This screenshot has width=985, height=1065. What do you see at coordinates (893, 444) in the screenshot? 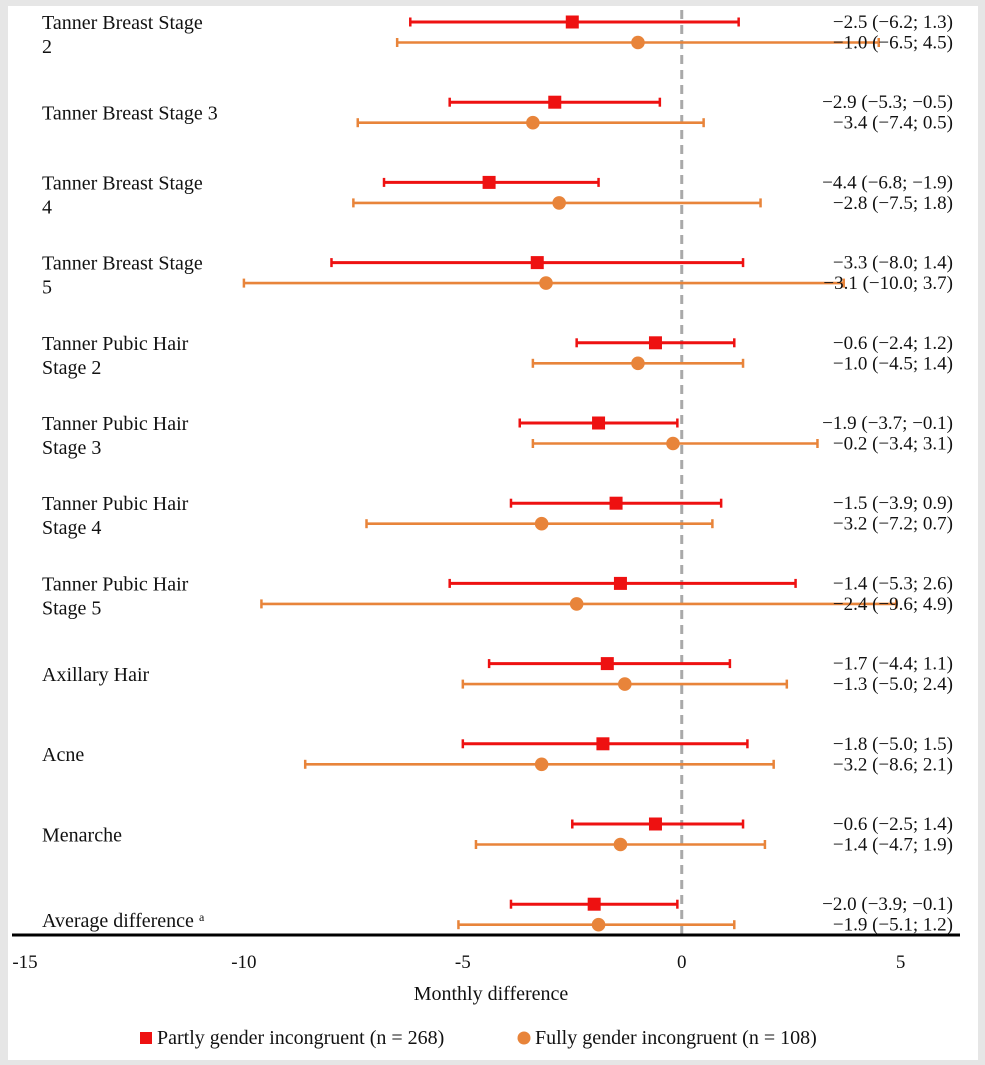
I see `ci-value-label: −0.2 (−3.4; 3.1)` at bounding box center [893, 444].